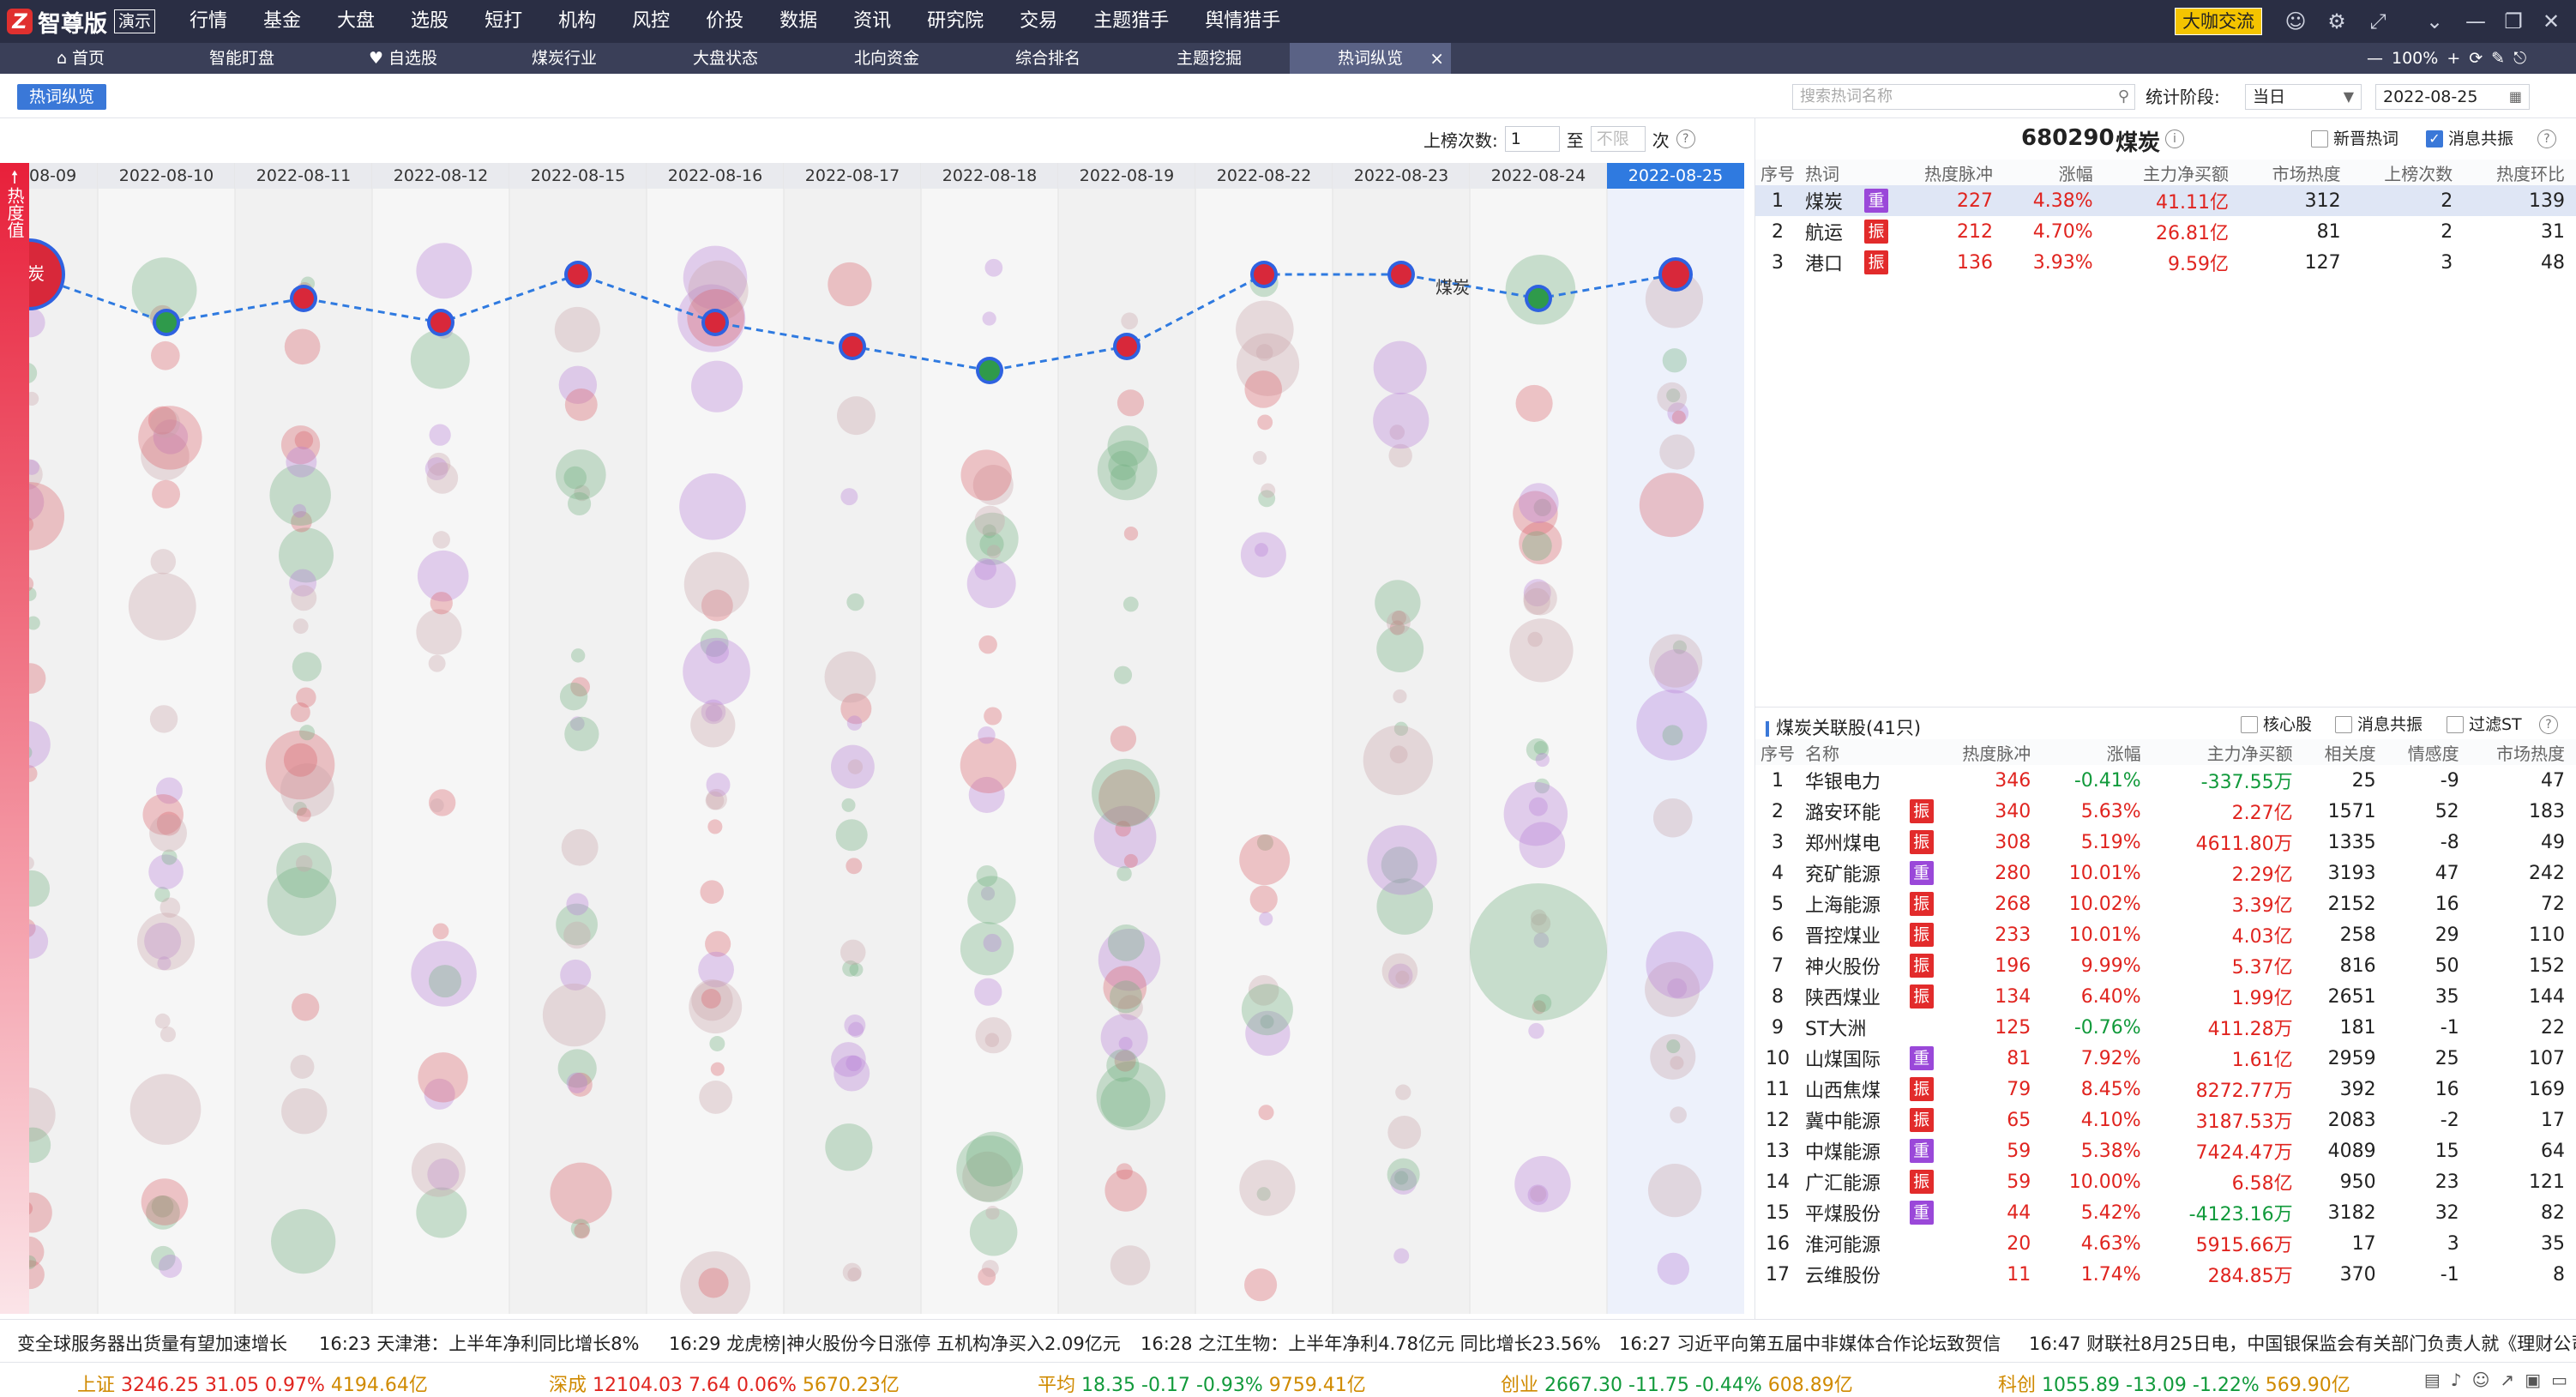  What do you see at coordinates (430, 21) in the screenshot?
I see `menu-item: 选股` at bounding box center [430, 21].